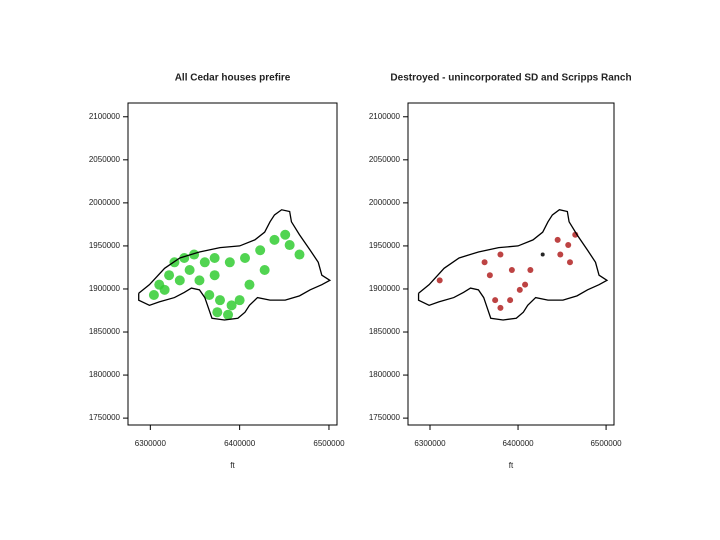 The image size is (720, 540). What do you see at coordinates (233, 78) in the screenshot?
I see `chart-title: All Cedar houses prefire` at bounding box center [233, 78].